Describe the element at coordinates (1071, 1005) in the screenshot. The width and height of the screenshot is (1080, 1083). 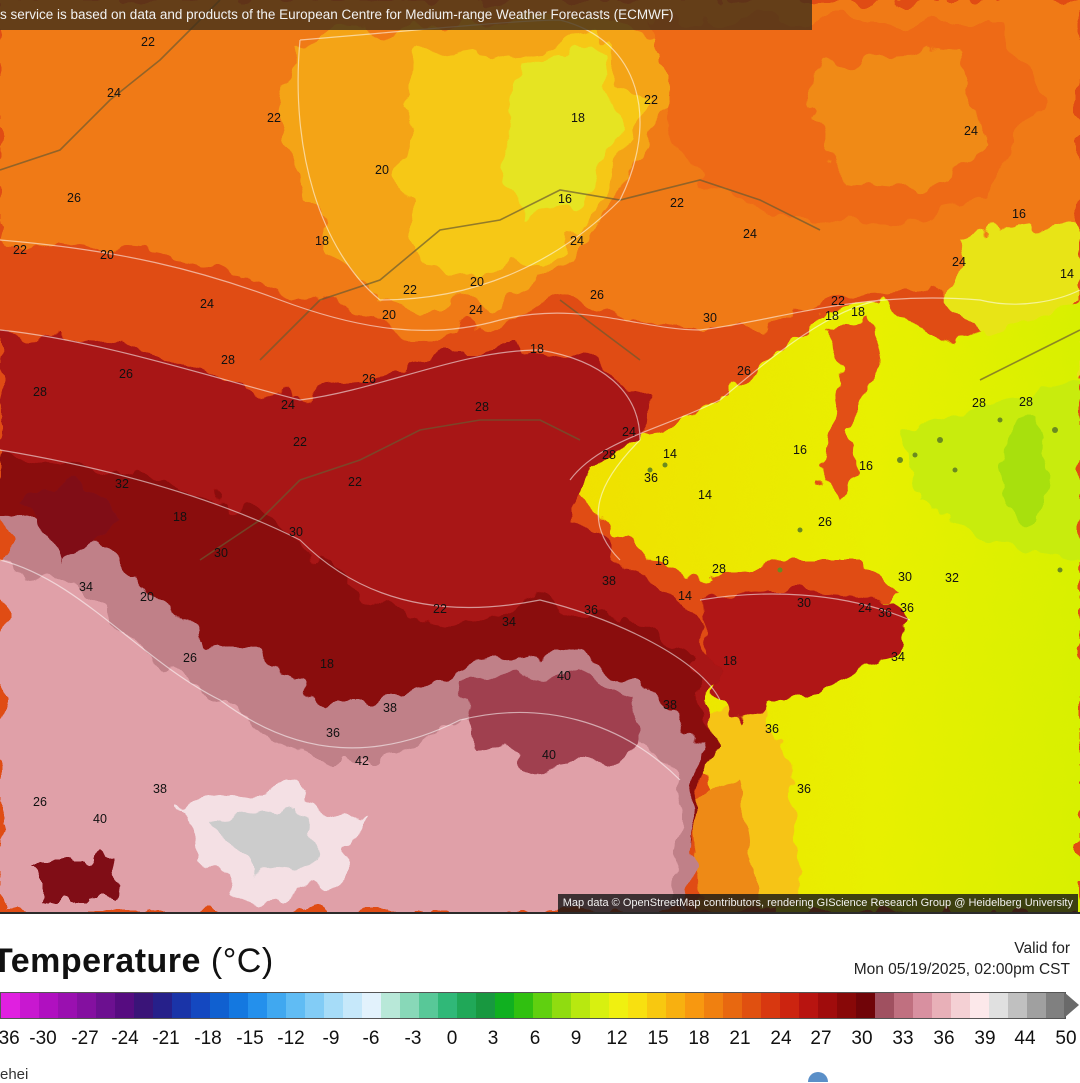
I see `colorbar-overflow-arrow` at that location.